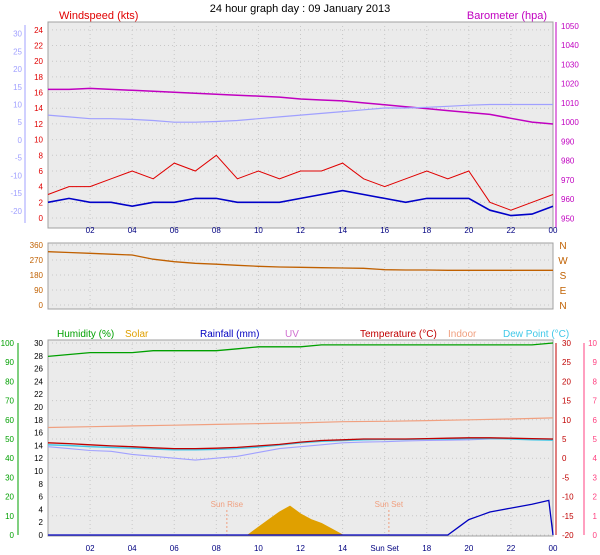  I want to click on dew-point-line, so click(300, 444).